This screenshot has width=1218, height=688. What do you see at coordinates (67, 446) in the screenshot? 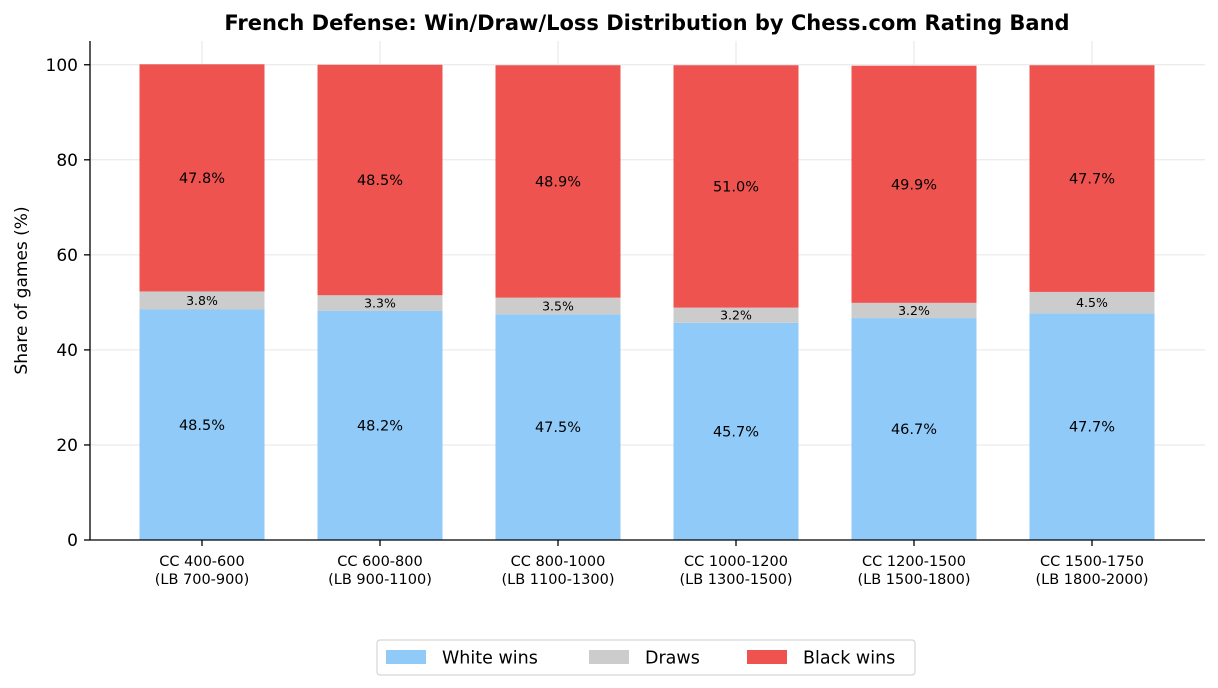
I see `y-tick-label-1: 20` at bounding box center [67, 446].